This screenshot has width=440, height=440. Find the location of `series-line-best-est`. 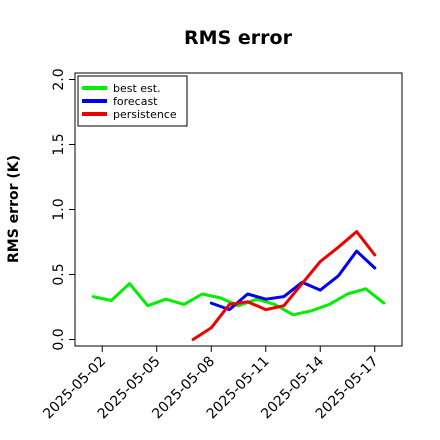

series-line-best-est is located at coordinates (238, 299).